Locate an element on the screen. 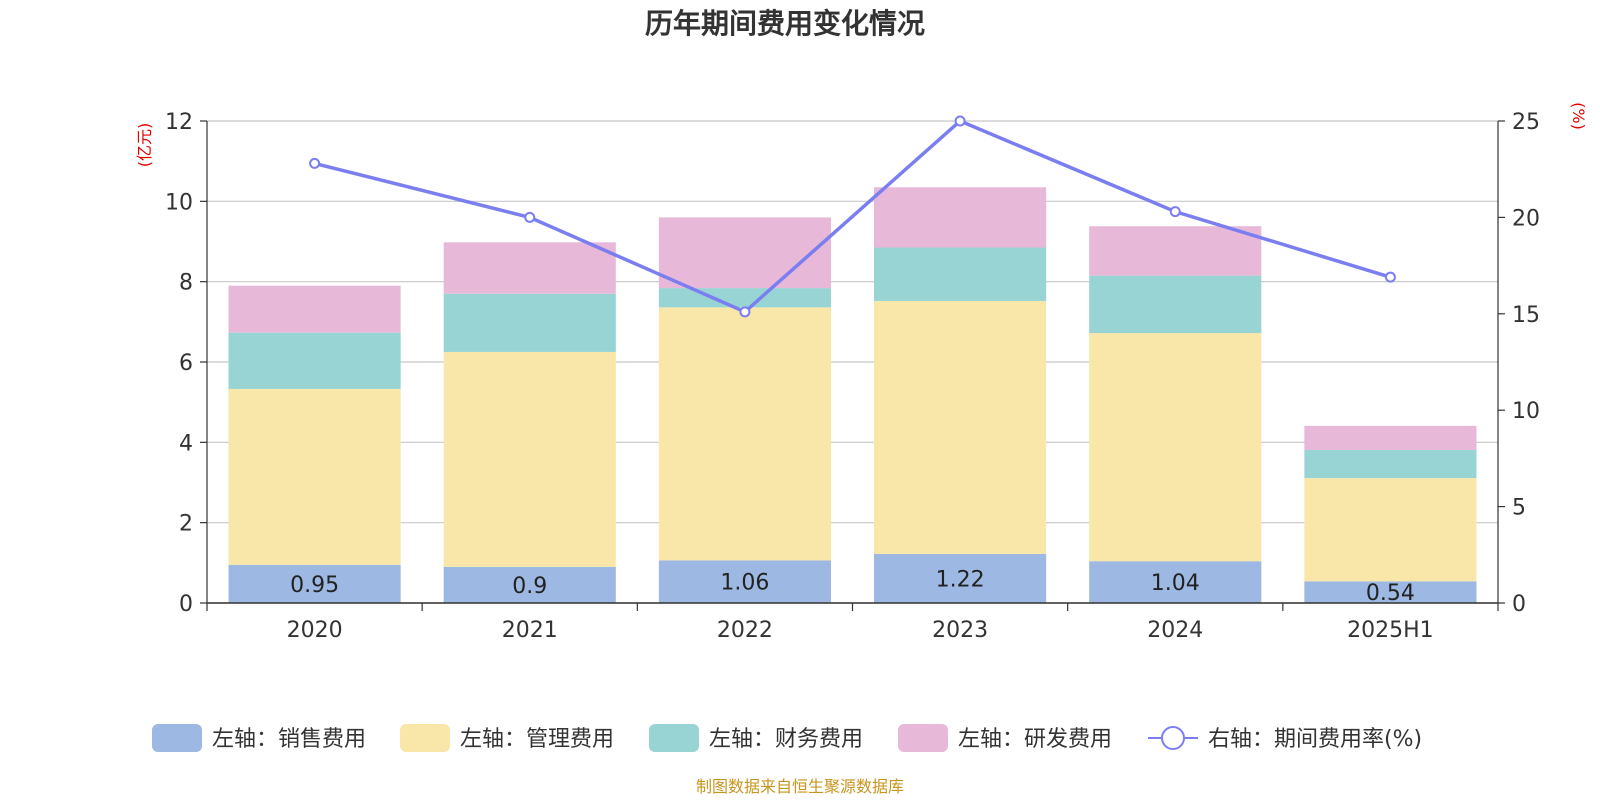 The image size is (1600, 800). right-tick-label: 20 is located at coordinates (1526, 218).